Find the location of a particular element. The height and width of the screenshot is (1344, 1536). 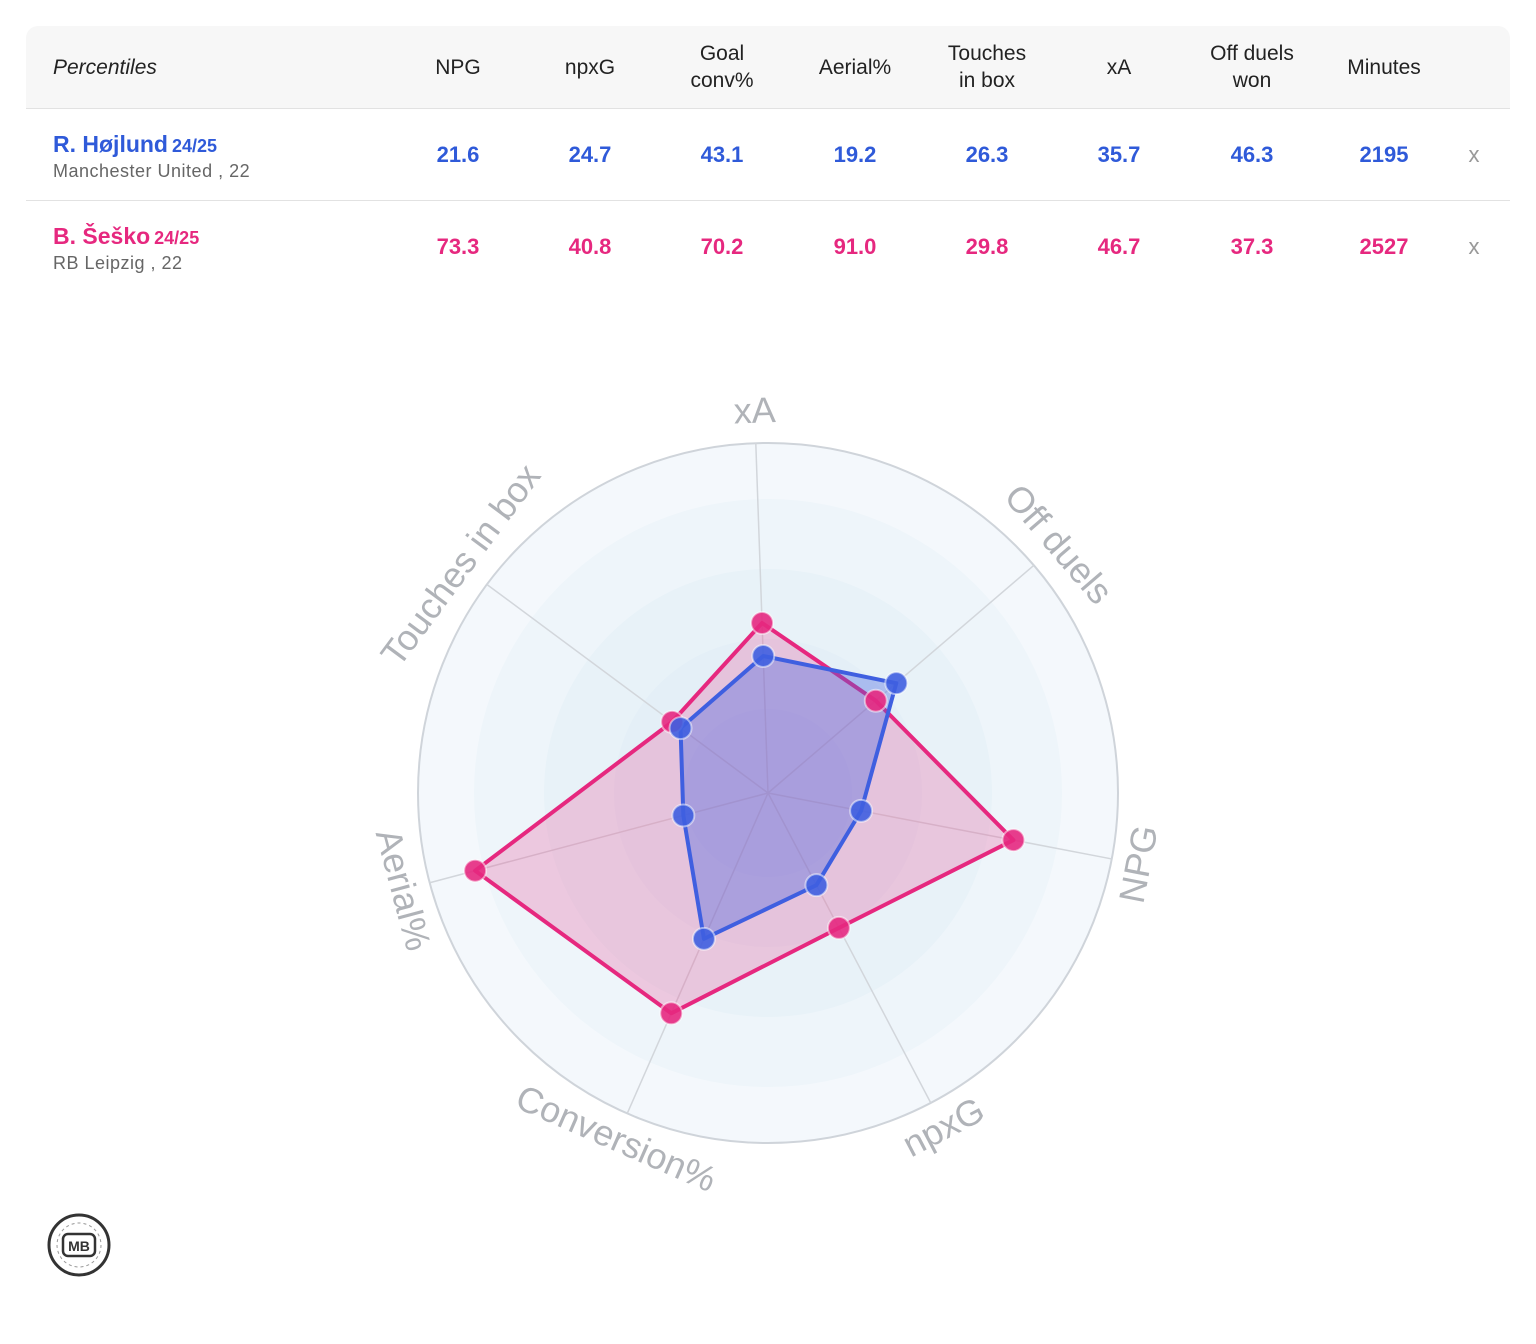

header-touches-in-box: Touches in box is located at coordinates (987, 67).